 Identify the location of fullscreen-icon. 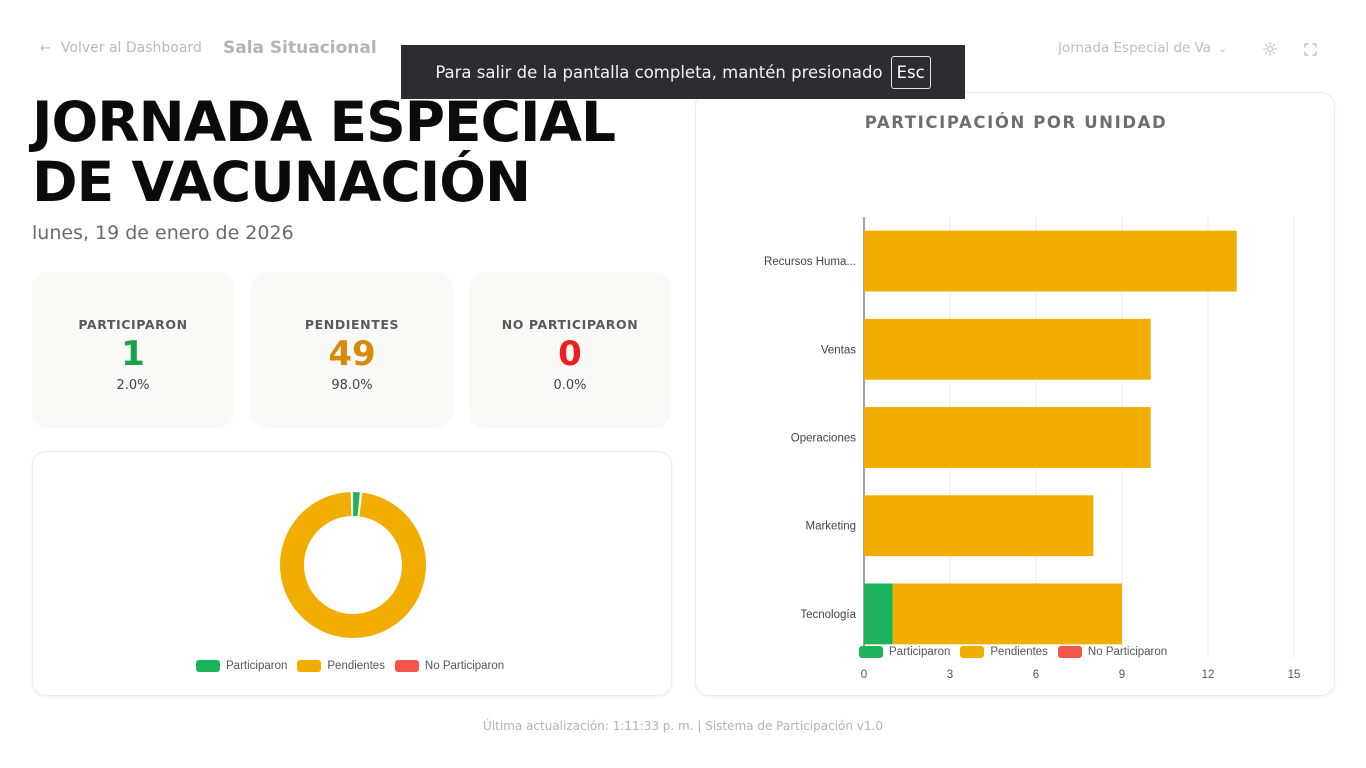
(1310, 49).